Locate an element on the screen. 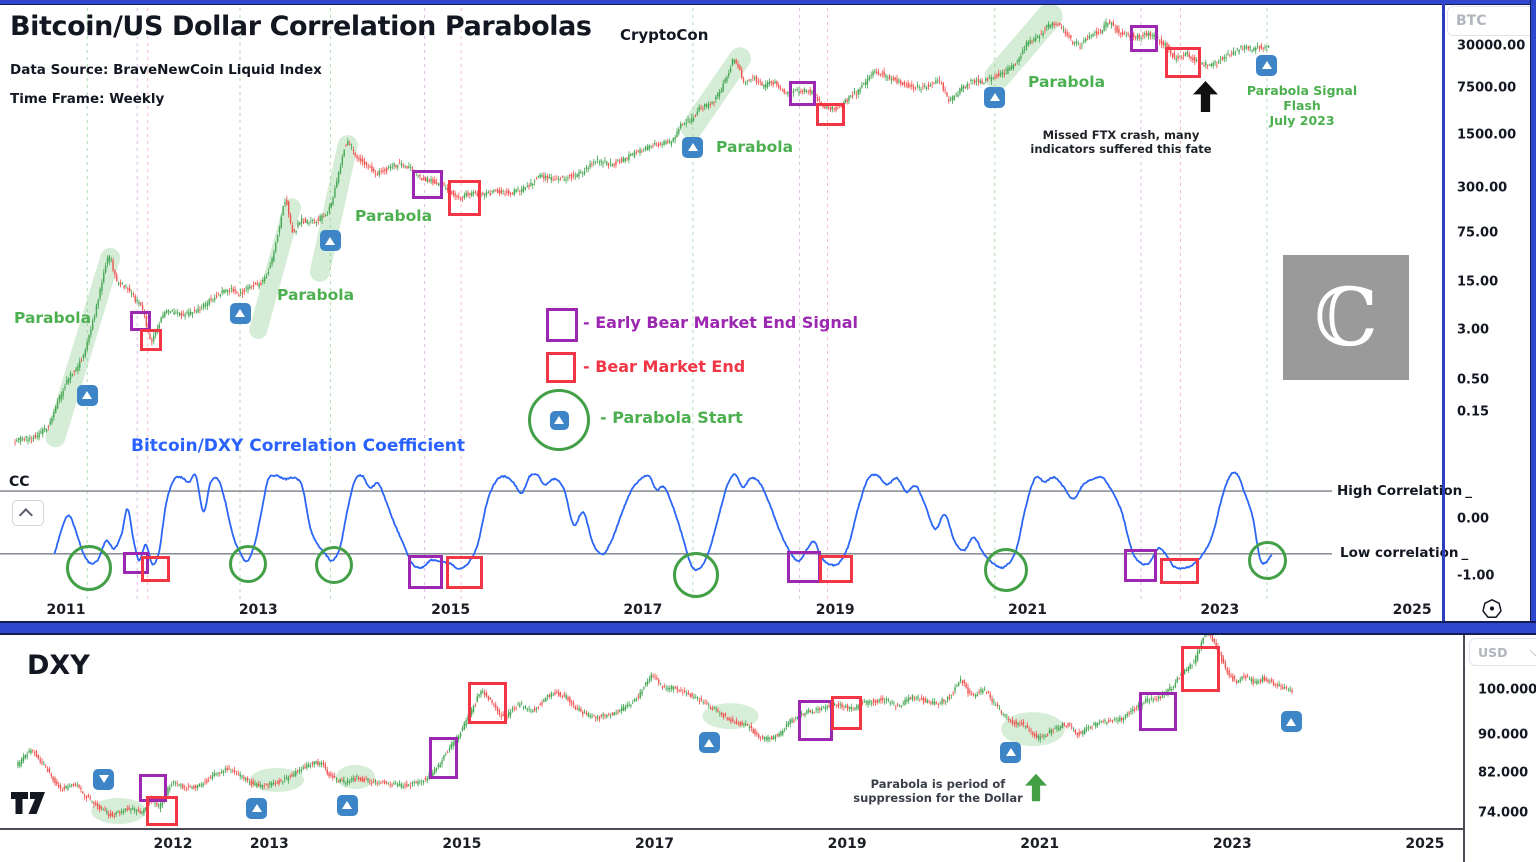  year-tick: 2023 is located at coordinates (1220, 610).